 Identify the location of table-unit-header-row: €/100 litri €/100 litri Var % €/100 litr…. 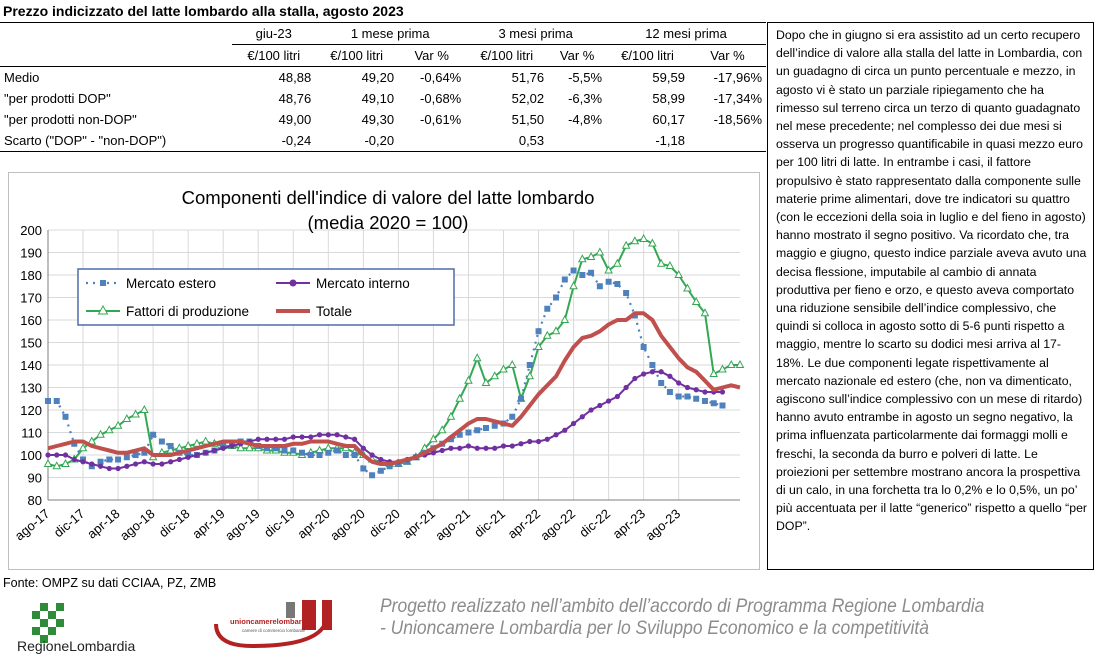
(383, 55).